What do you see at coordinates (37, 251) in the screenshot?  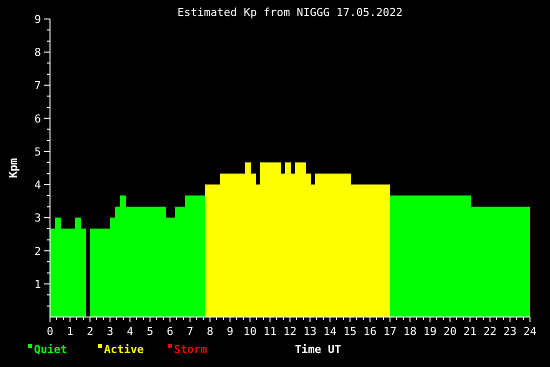 I see `y-tick-label: 2` at bounding box center [37, 251].